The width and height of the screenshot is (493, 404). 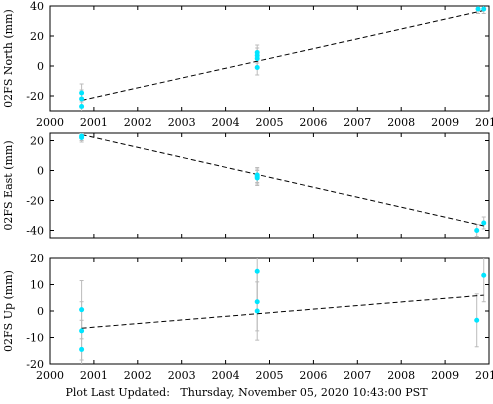 What do you see at coordinates (35, 231) in the screenshot?
I see `y-tick-label: -40` at bounding box center [35, 231].